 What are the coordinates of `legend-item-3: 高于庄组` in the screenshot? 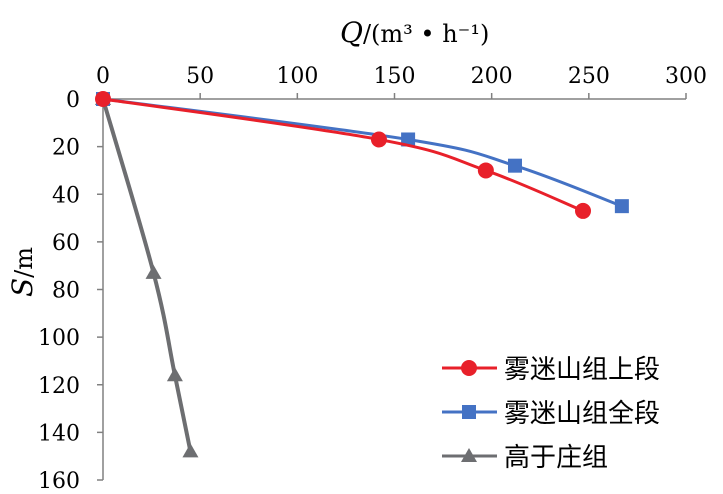 It's located at (525, 458).